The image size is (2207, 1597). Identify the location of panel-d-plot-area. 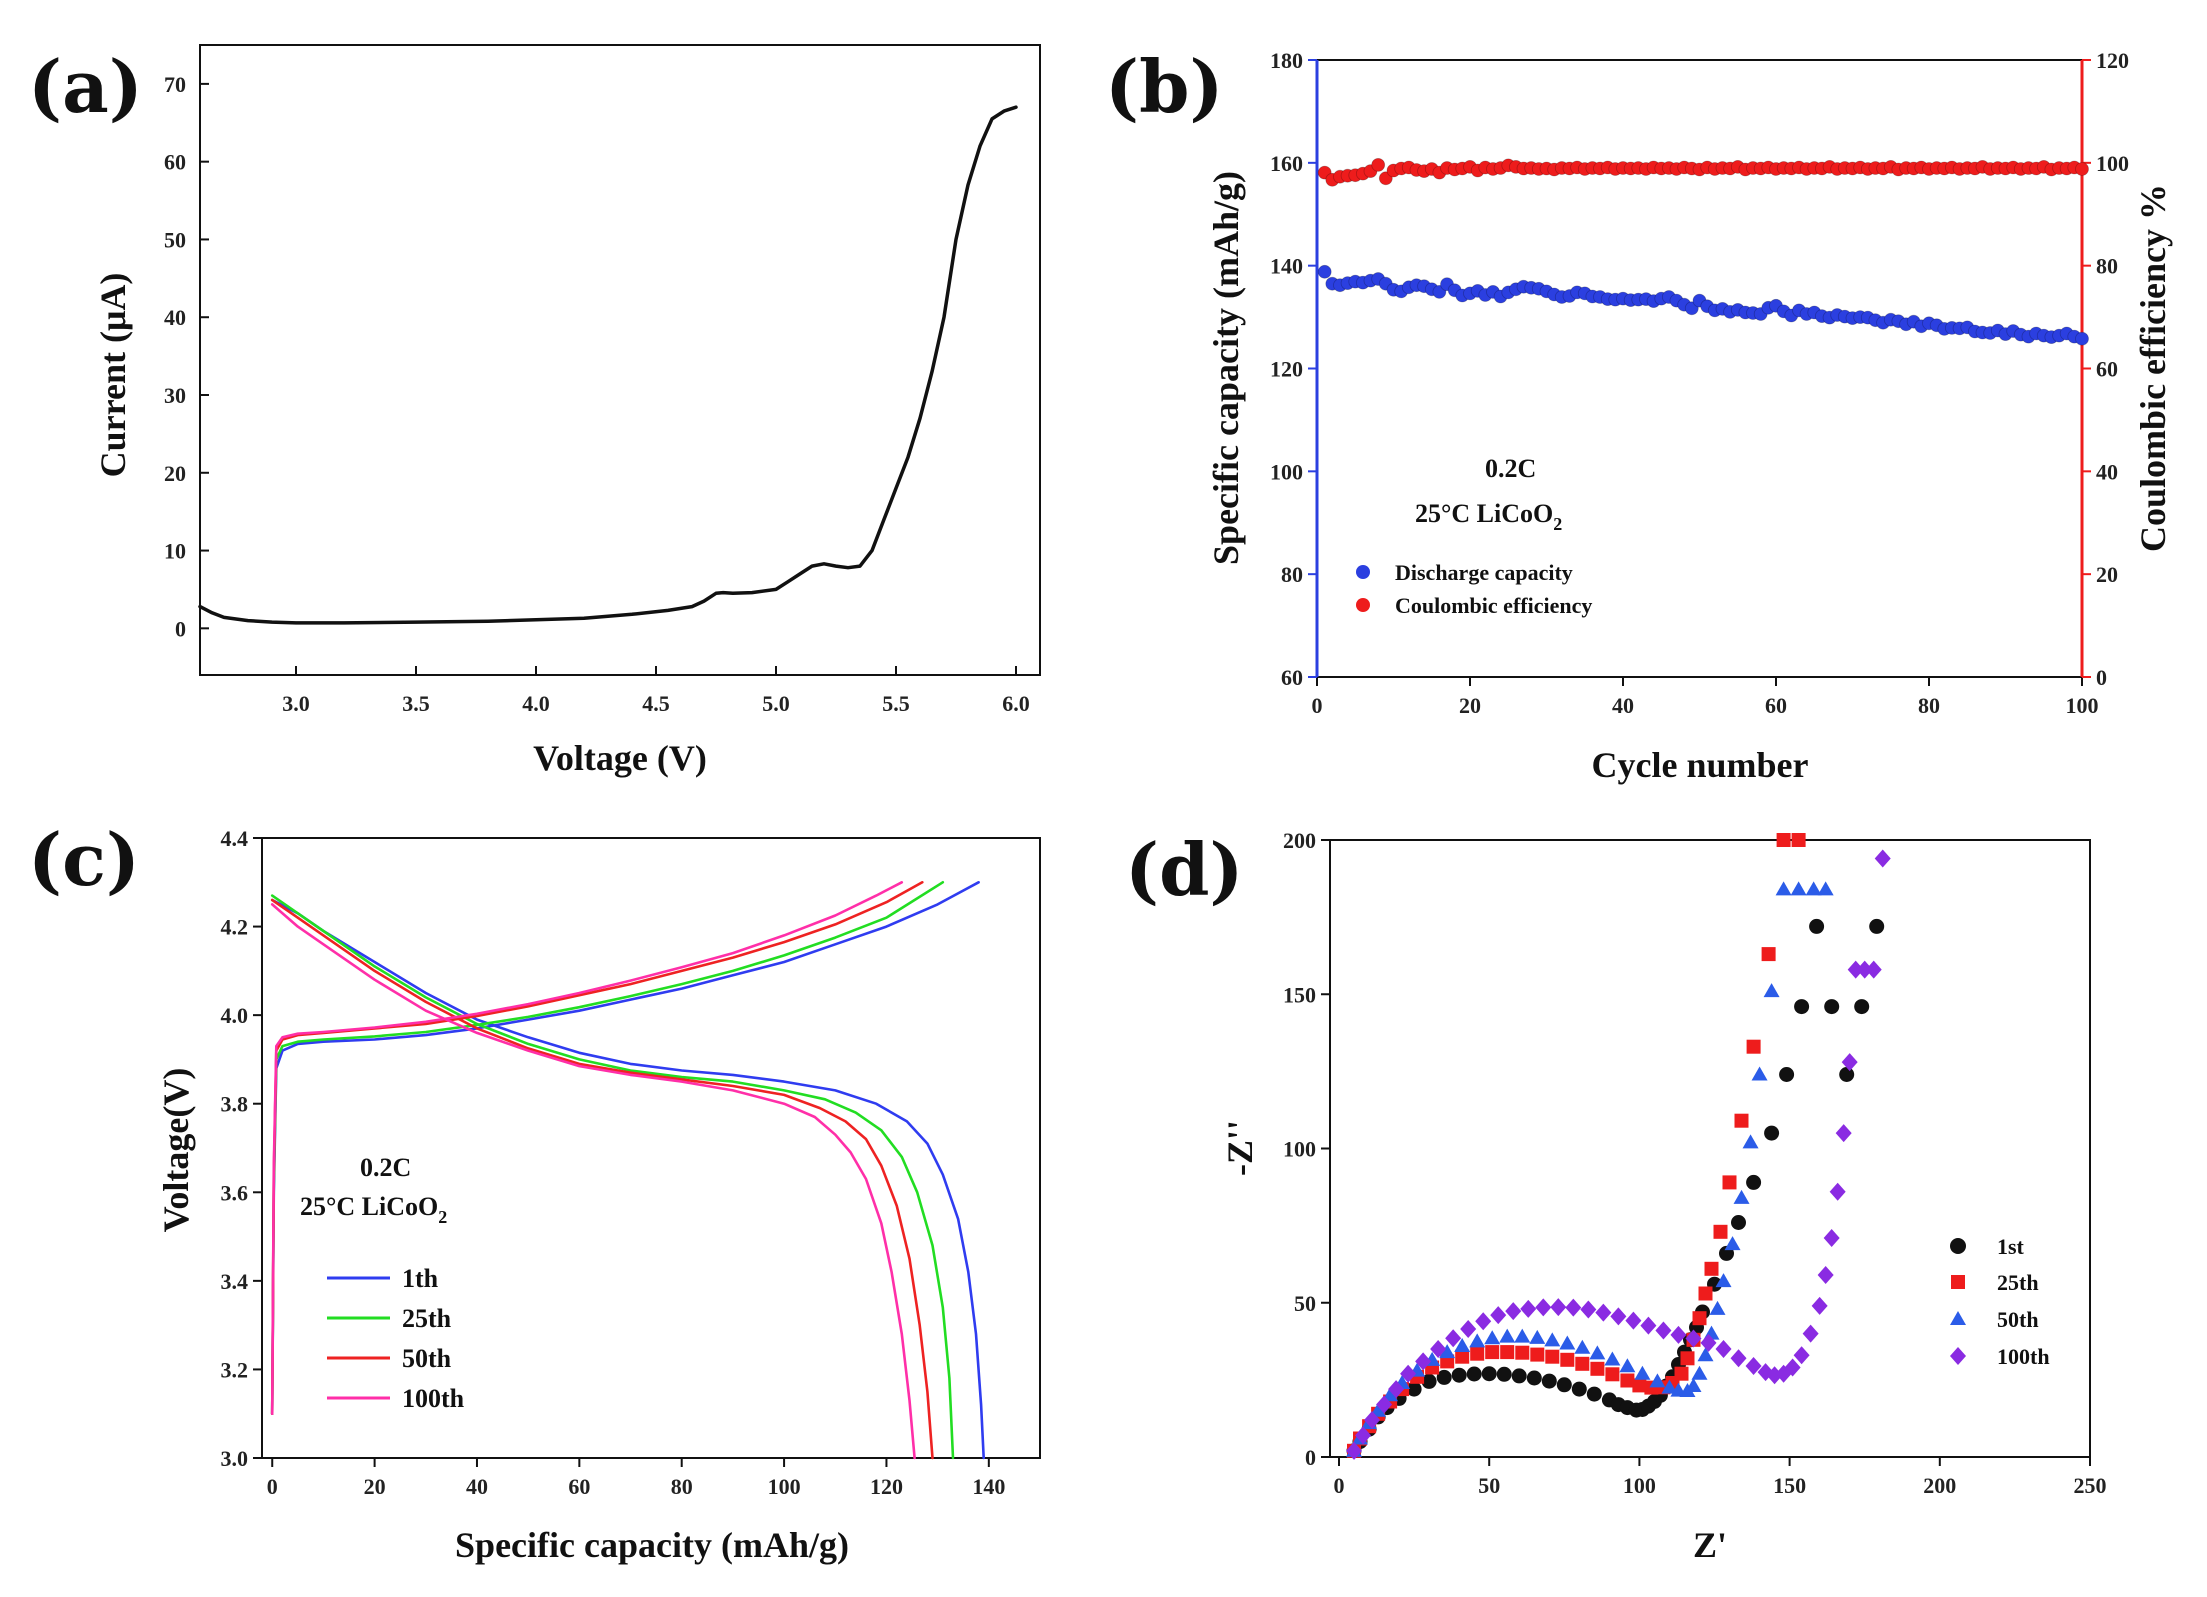
(1618, 1146).